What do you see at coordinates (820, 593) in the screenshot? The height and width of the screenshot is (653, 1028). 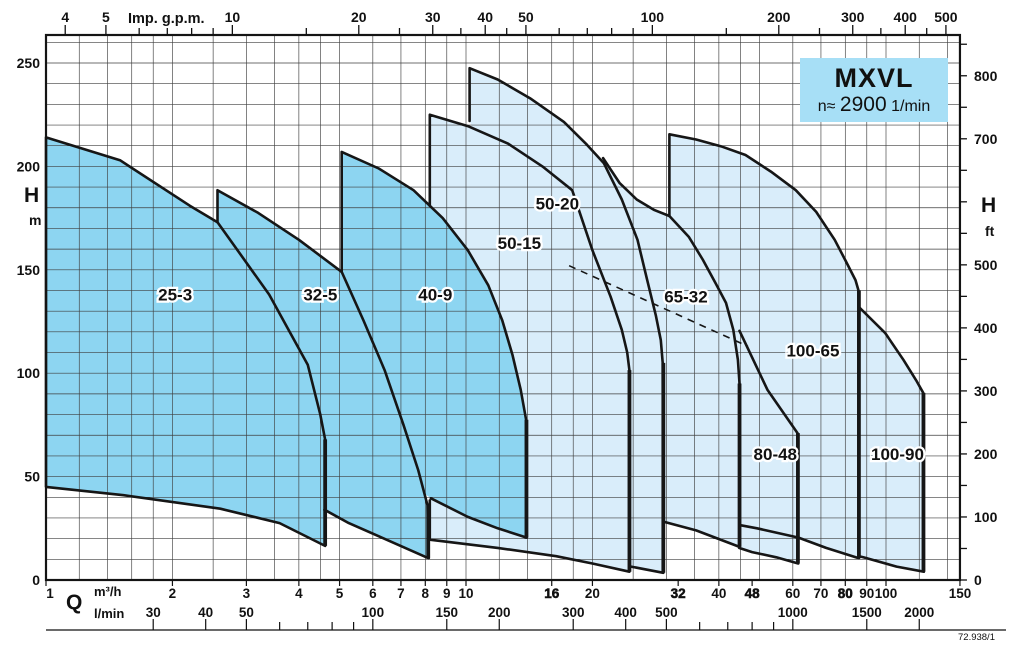 I see `m3h-label-70: 70` at bounding box center [820, 593].